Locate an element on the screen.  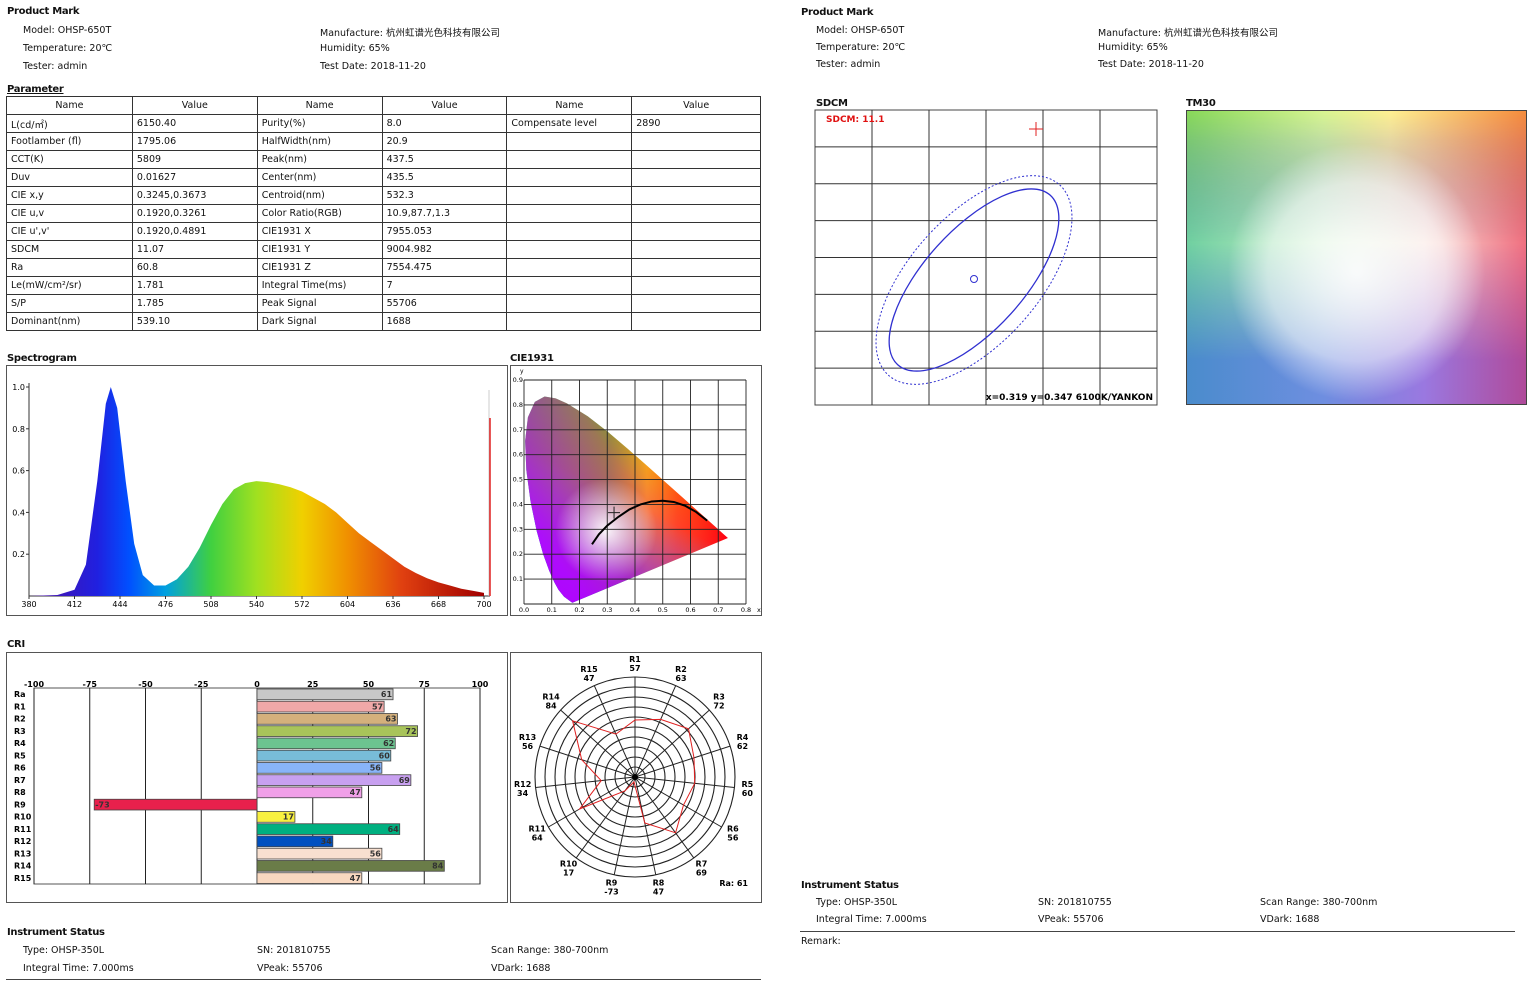
table-row: Dominant(nm) 539.10 Dark Signal 1688 is located at coordinates (383, 321).